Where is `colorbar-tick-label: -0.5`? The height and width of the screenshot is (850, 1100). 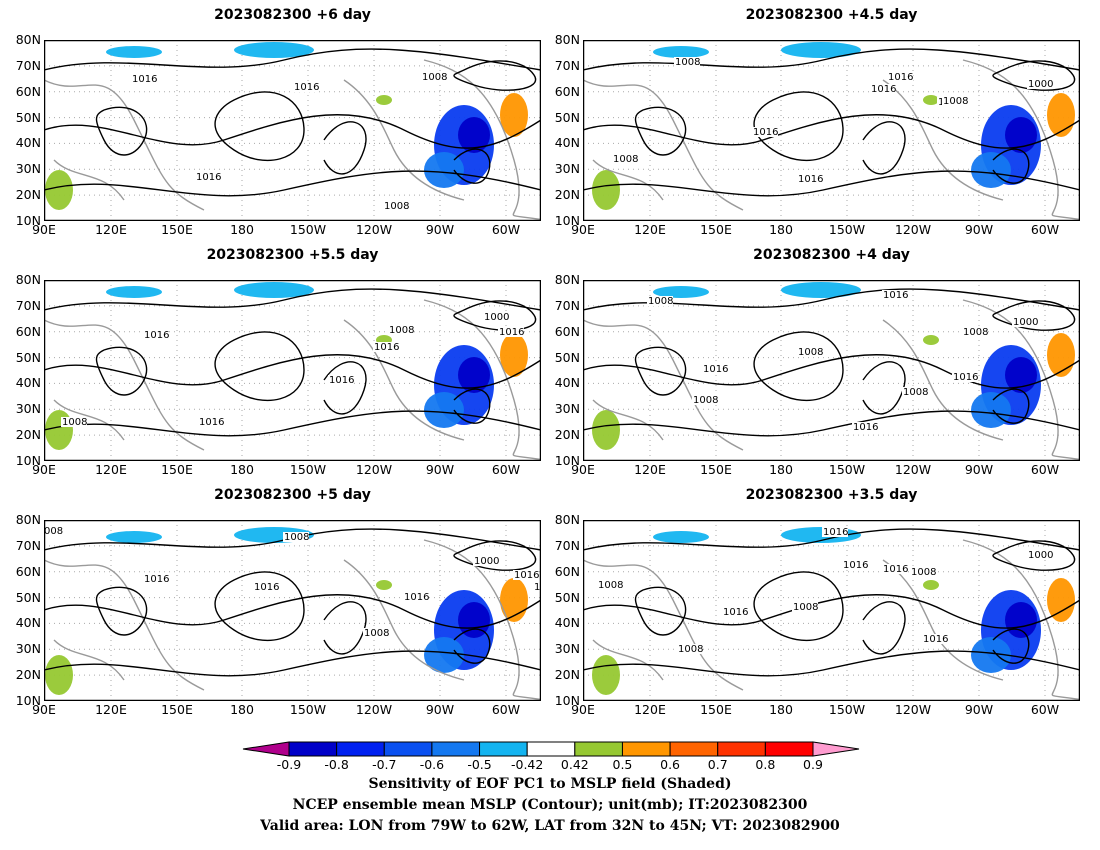 colorbar-tick-label: -0.5 is located at coordinates (479, 764).